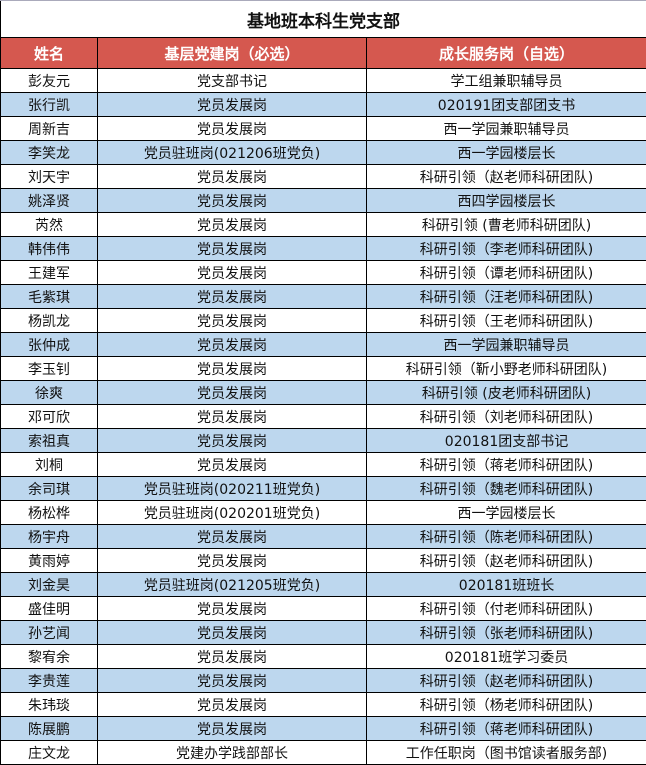 This screenshot has height=765, width=646. What do you see at coordinates (49, 225) in the screenshot?
I see `cell-name: 芮然` at bounding box center [49, 225].